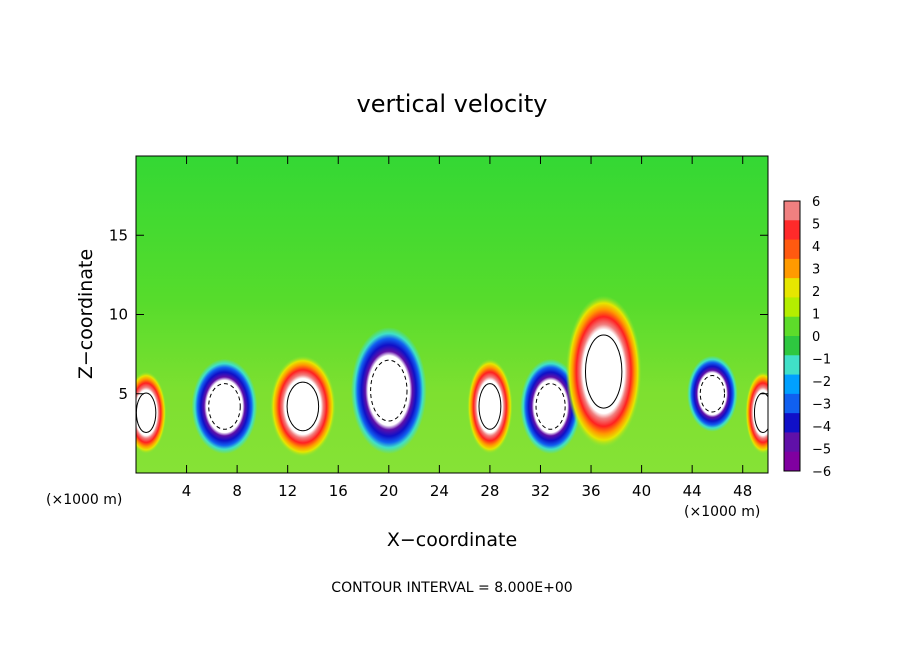 The width and height of the screenshot is (904, 654). Describe the element at coordinates (452, 104) in the screenshot. I see `chart-title: vertical velocity` at that location.